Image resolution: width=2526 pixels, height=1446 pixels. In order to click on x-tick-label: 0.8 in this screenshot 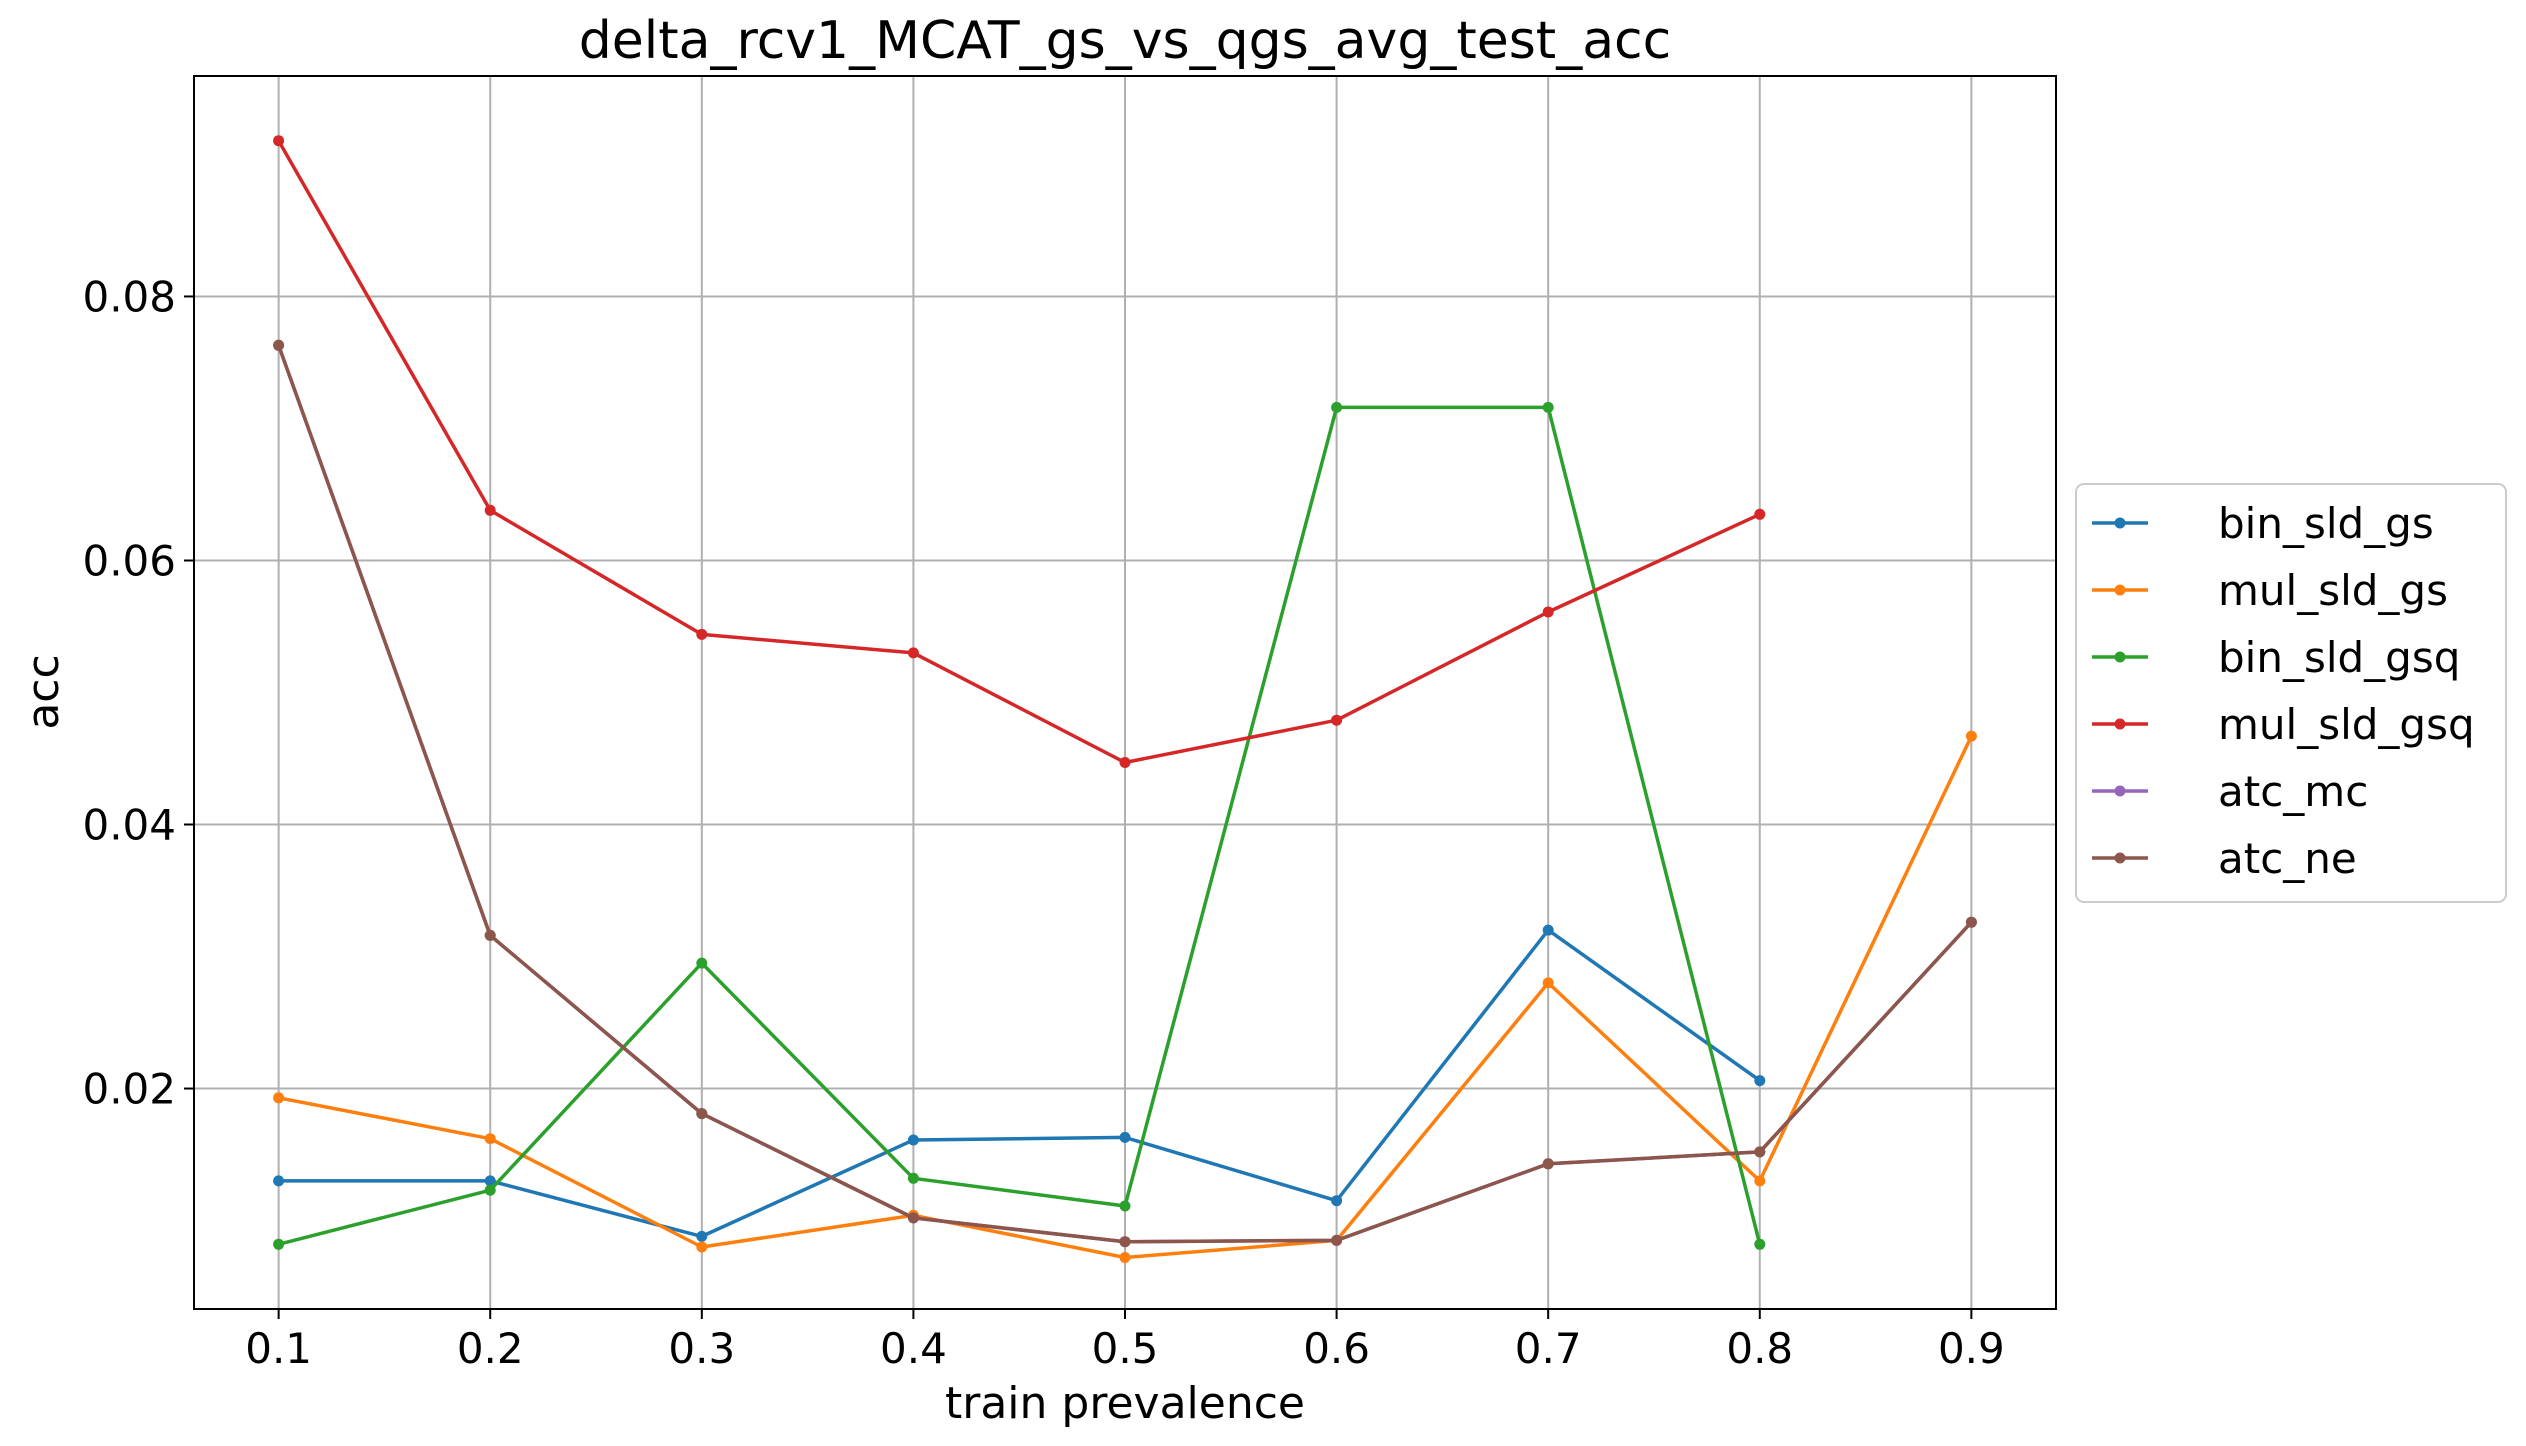, I will do `click(1759, 1348)`.